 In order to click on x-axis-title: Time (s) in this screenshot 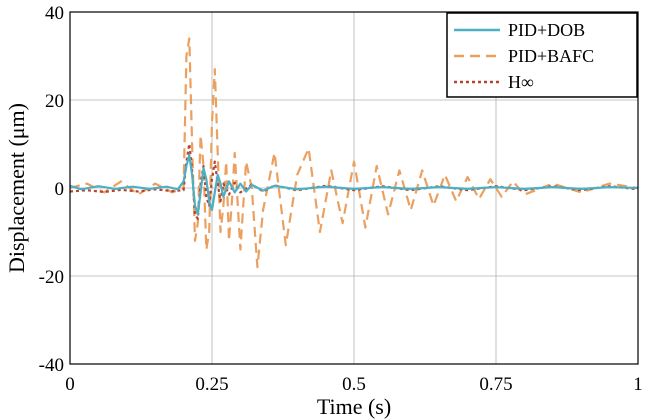, I will do `click(354, 406)`.